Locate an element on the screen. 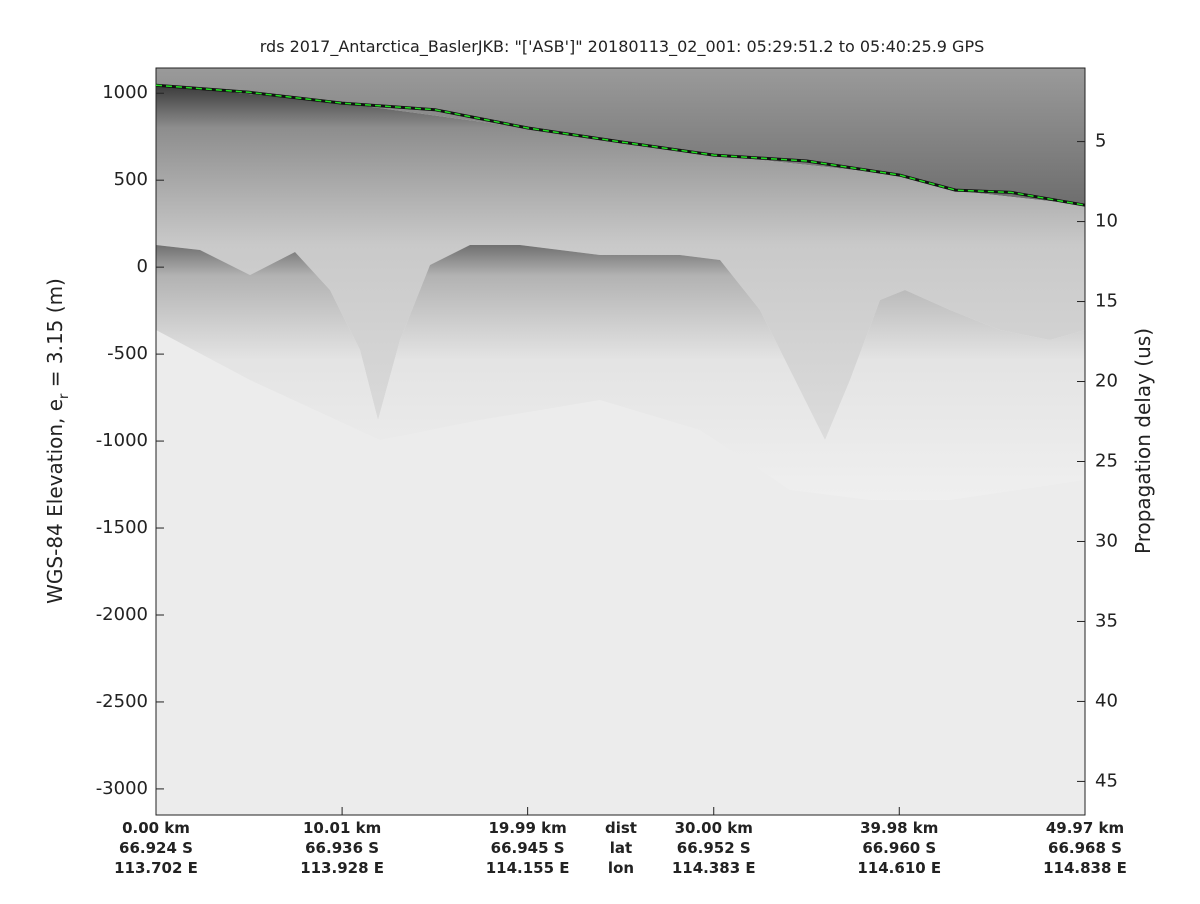 This screenshot has width=1200, height=904. y-tick-label: -500 is located at coordinates (127, 353).